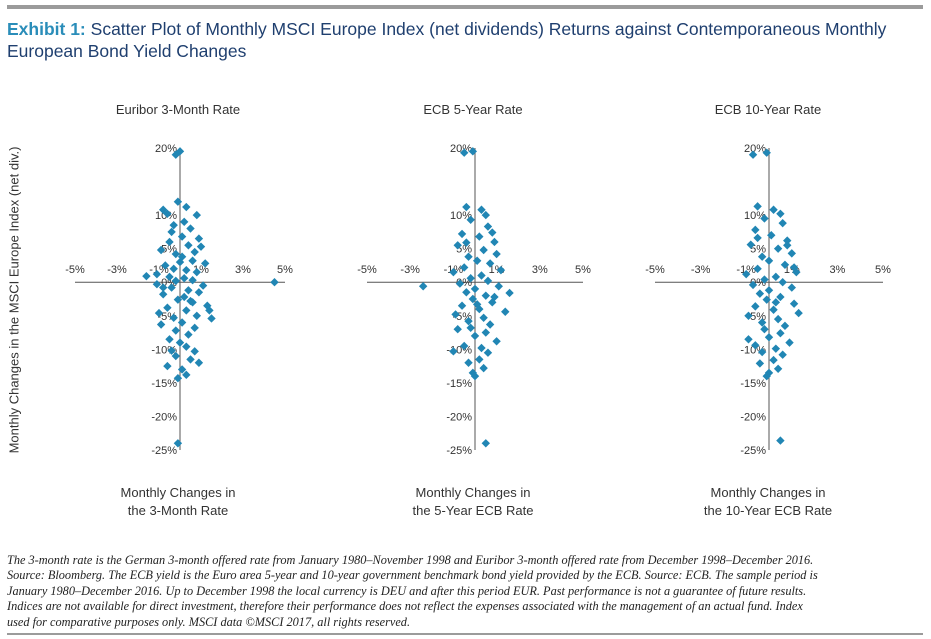  What do you see at coordinates (459, 350) in the screenshot?
I see `y-tick-label: -10%` at bounding box center [459, 350].